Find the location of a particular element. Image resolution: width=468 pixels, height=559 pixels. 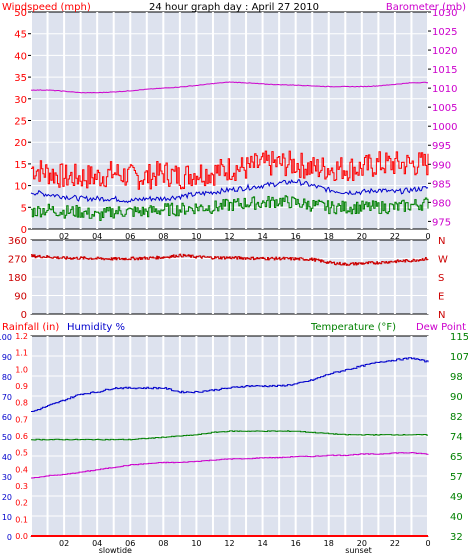

direction-degree-ticks: 360 270 180 90 0 is located at coordinates (17, 278).